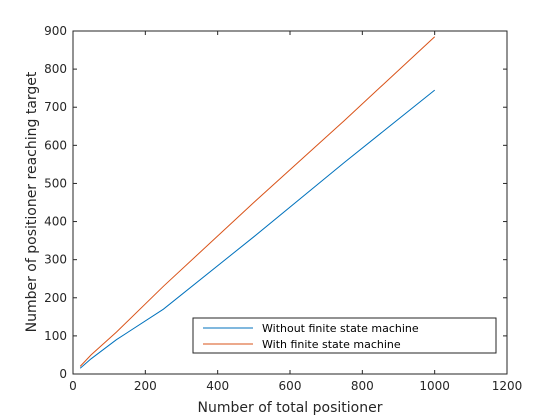 Image resolution: width=560 pixels, height=420 pixels. I want to click on y-tick-label: 200, so click(55, 298).